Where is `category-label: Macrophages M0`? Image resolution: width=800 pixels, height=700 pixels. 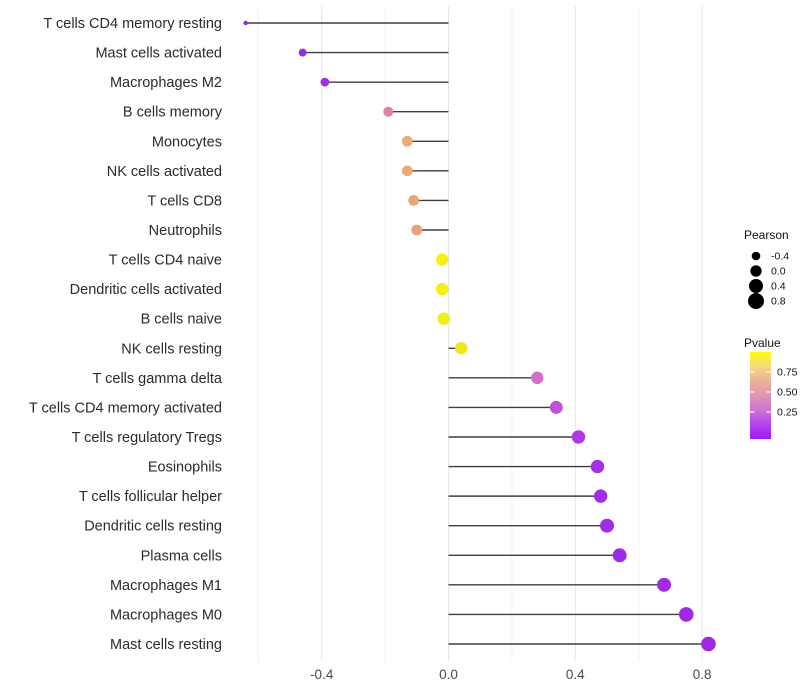 category-label: Macrophages M0 is located at coordinates (166, 615).